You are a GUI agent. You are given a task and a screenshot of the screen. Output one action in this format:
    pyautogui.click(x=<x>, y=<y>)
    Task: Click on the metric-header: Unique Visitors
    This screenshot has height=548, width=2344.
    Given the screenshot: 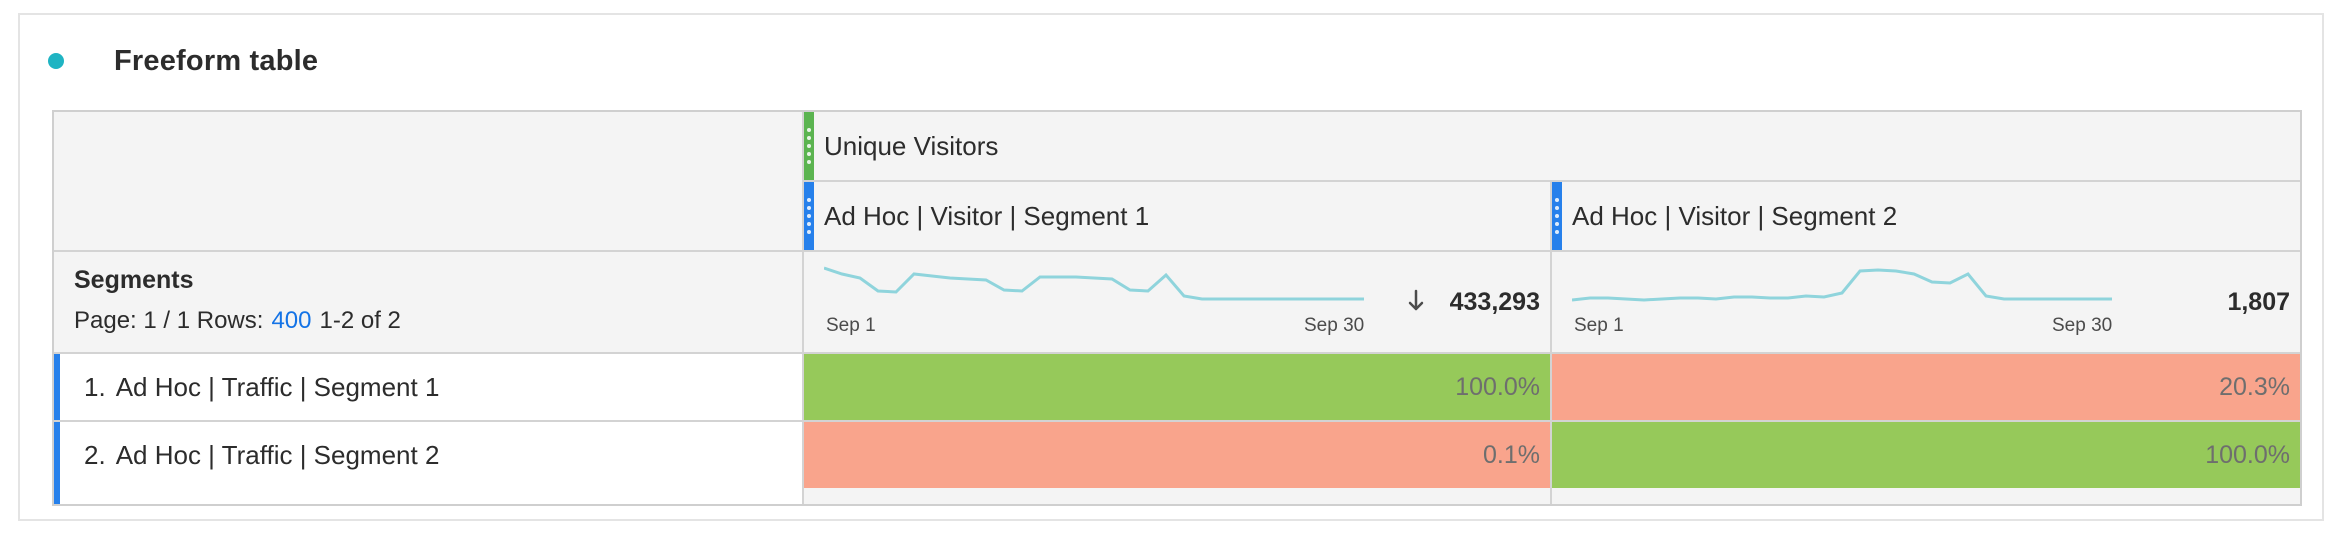 What is the action you would take?
    pyautogui.click(x=1552, y=146)
    